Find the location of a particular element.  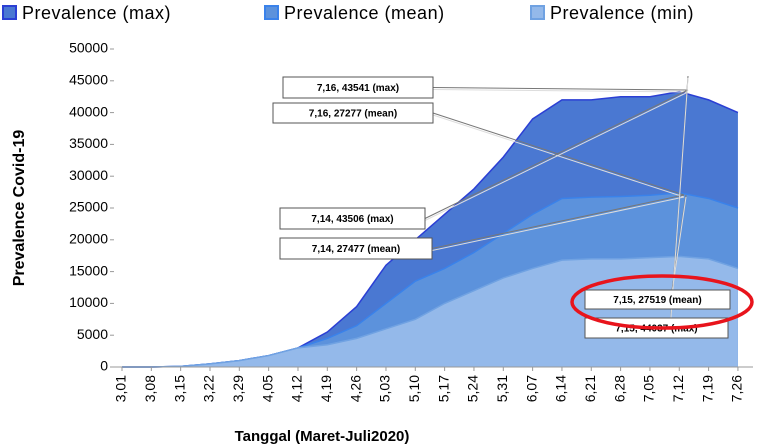

x-tick-label: 3,01 is located at coordinates (121, 388).